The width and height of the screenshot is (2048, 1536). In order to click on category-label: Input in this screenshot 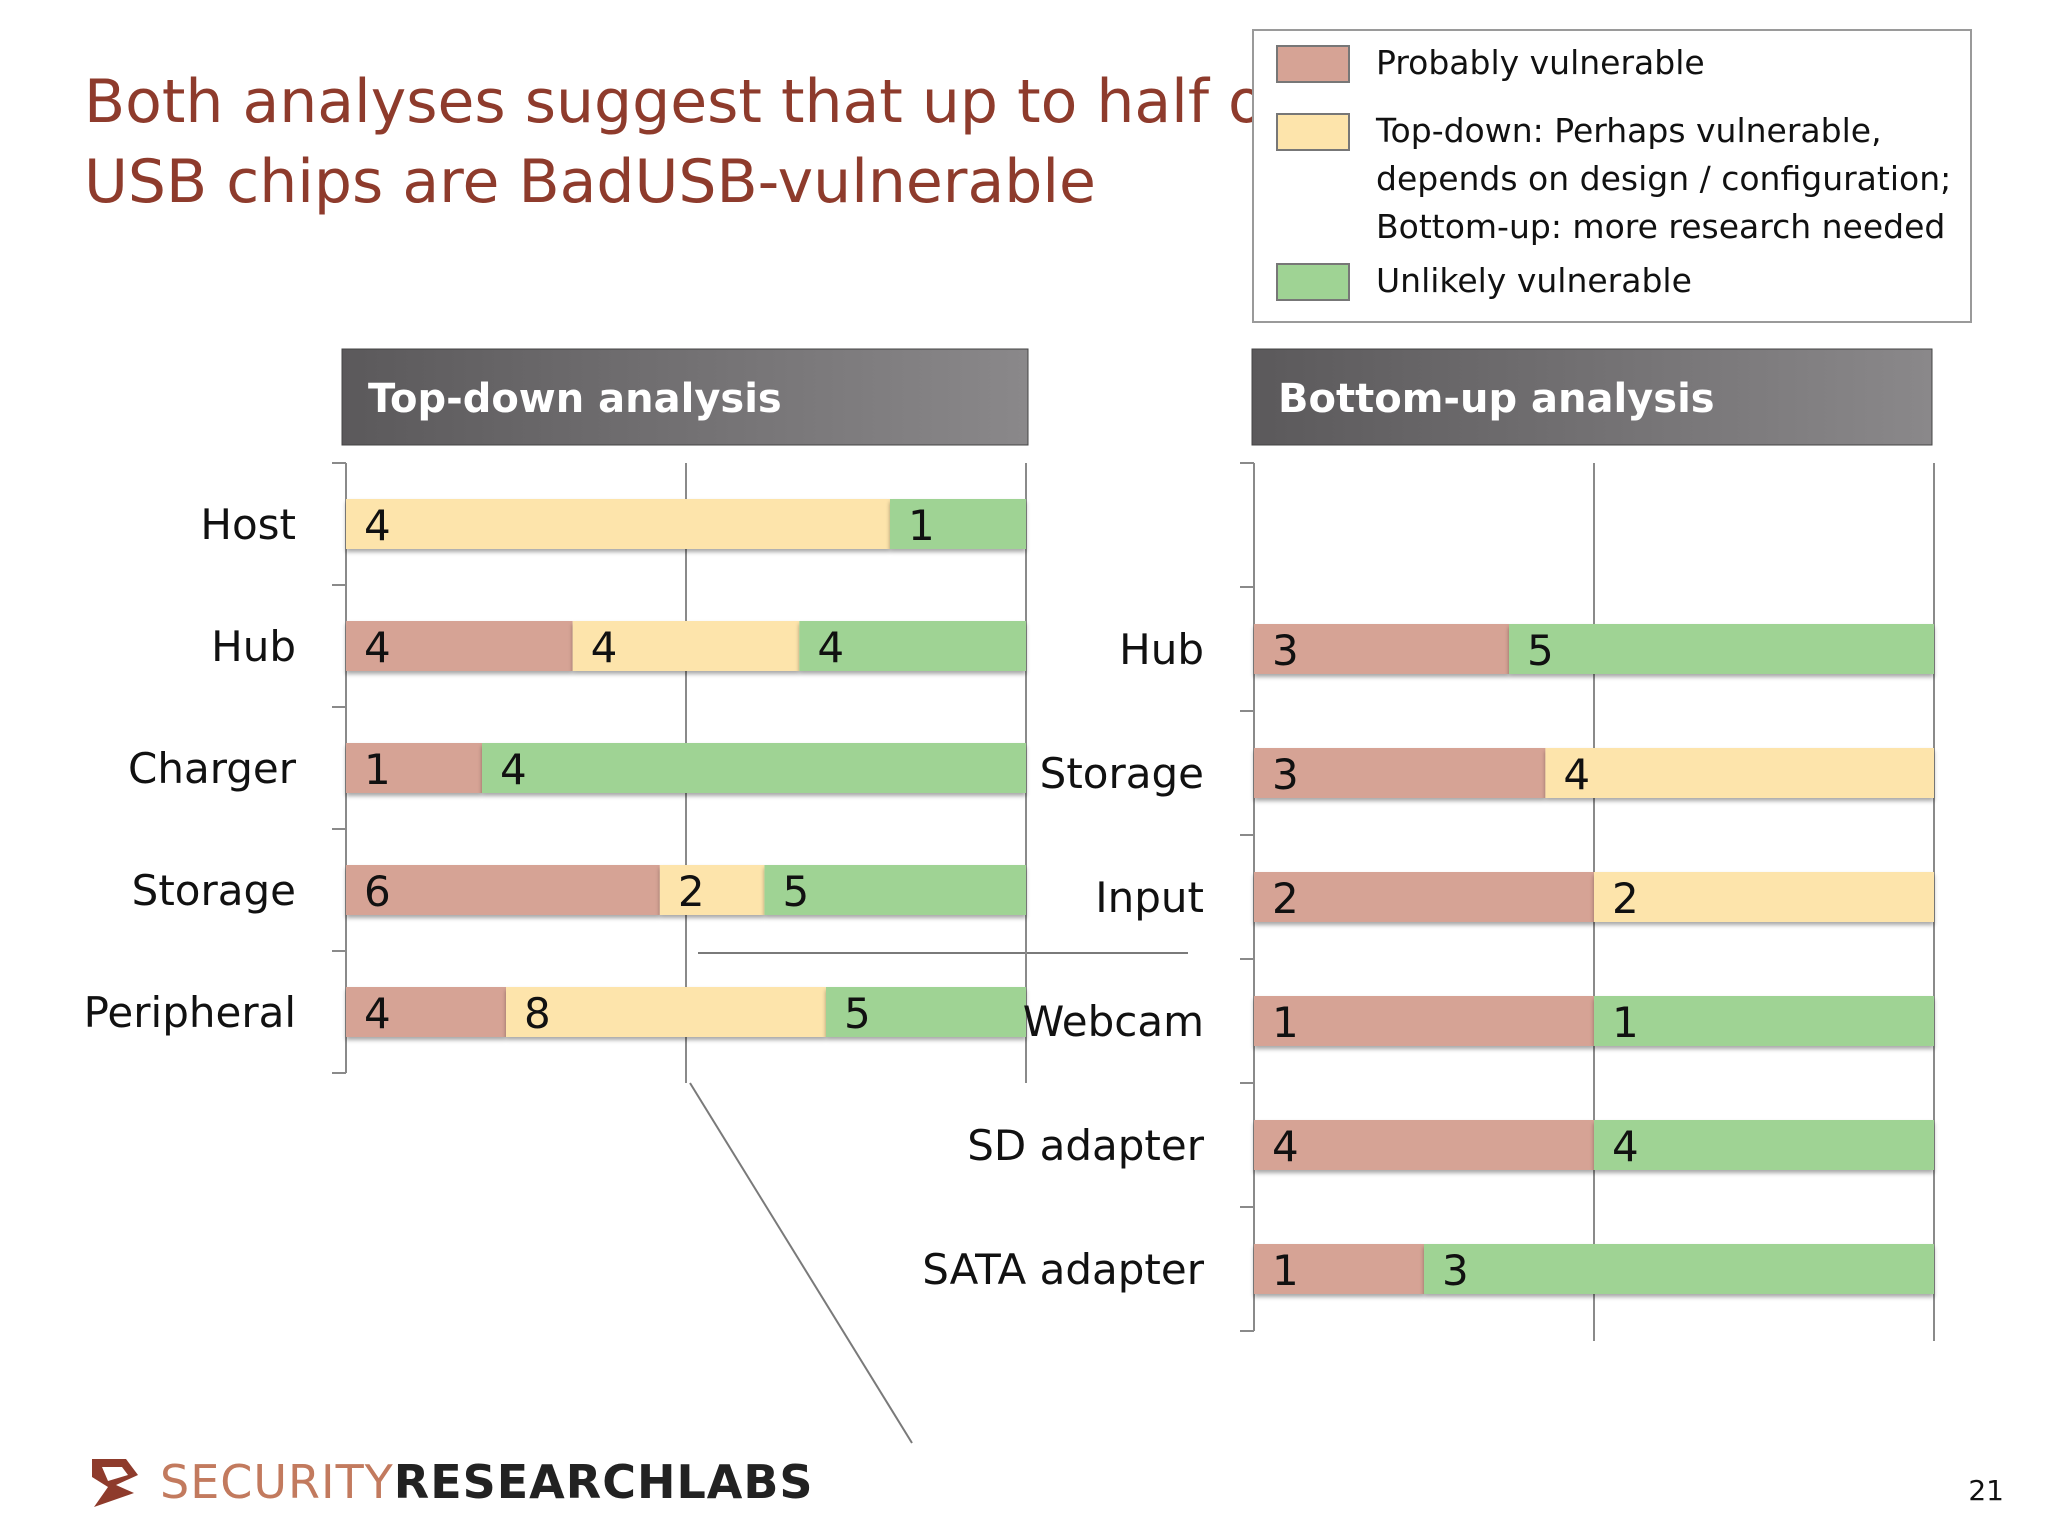, I will do `click(1149, 897)`.